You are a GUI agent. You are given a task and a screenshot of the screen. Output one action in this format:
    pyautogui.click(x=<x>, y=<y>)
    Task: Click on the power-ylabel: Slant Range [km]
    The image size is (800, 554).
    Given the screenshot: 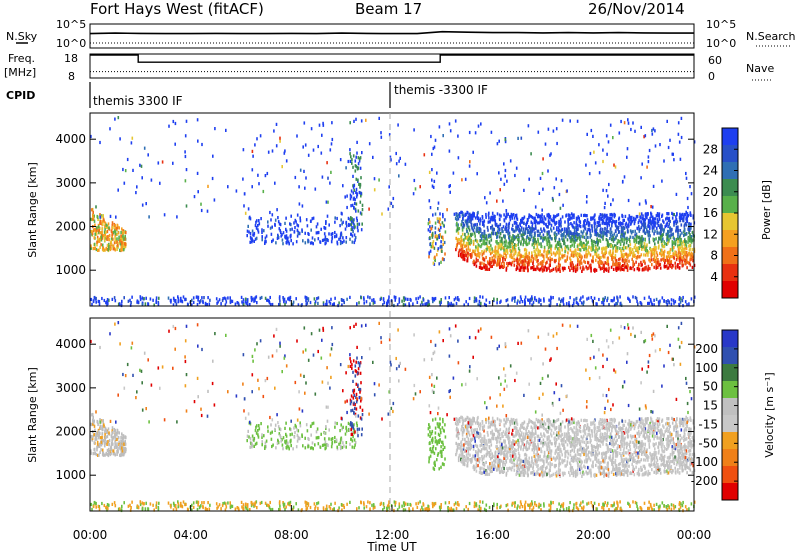 What is the action you would take?
    pyautogui.click(x=32, y=210)
    